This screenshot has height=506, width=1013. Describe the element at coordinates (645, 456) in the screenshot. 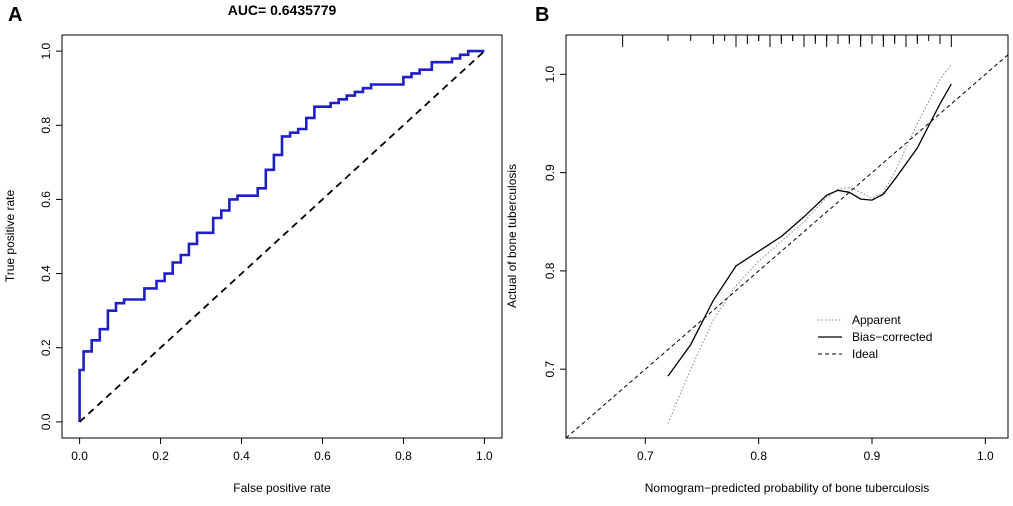

I see `x-tick-label: 0.7` at that location.